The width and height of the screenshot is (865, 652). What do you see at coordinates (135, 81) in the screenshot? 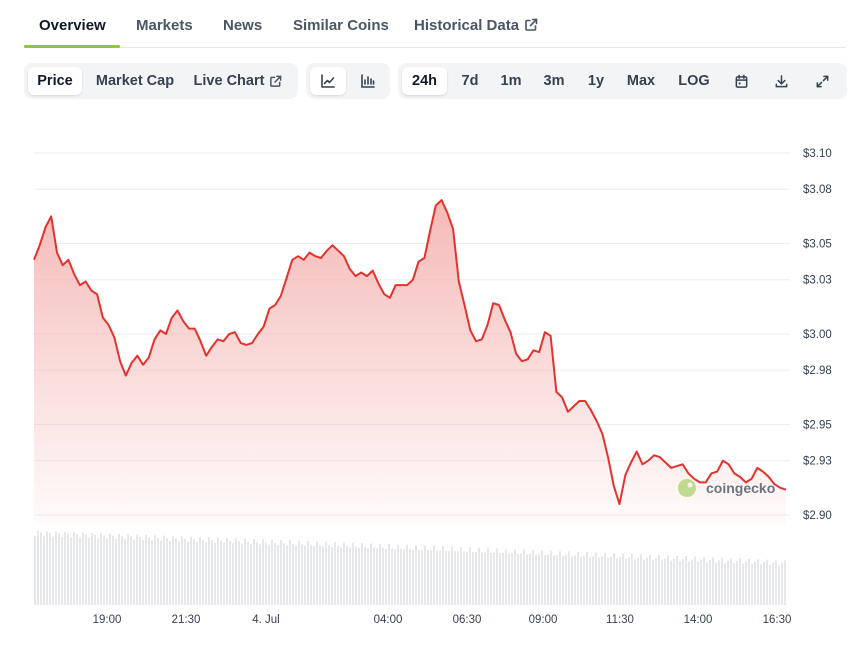
I see `market-cap-tab: Market Cap` at bounding box center [135, 81].